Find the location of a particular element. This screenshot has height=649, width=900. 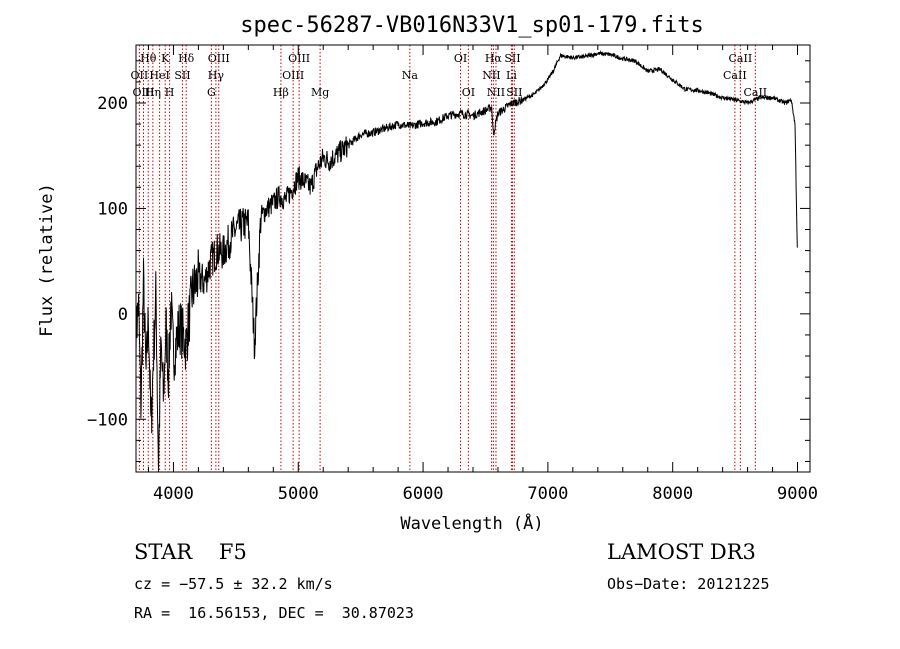

survey-name: LAMOST DR3 is located at coordinates (681, 552).